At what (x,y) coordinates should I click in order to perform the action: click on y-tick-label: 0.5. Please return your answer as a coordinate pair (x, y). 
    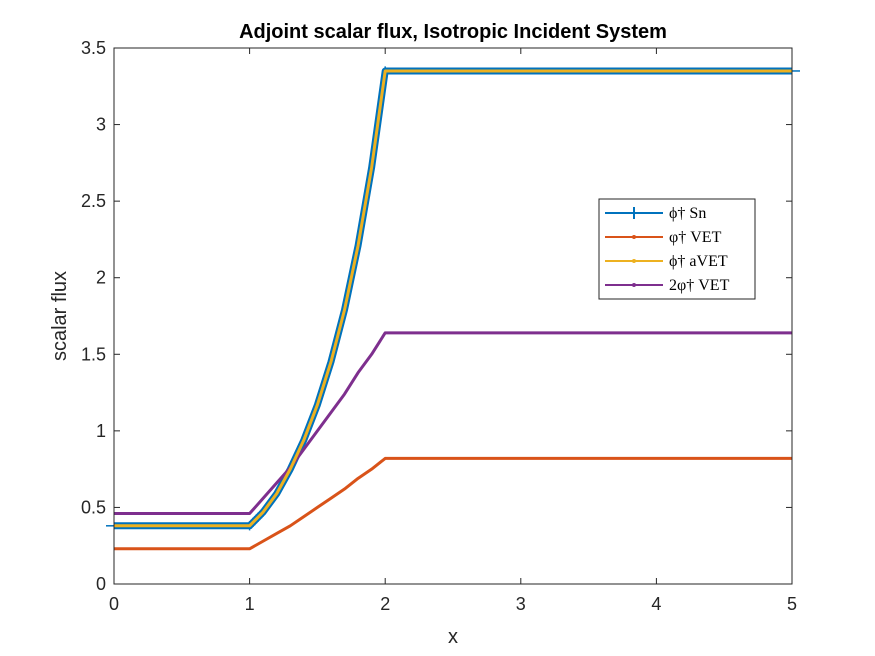
    Looking at the image, I should click on (93, 507).